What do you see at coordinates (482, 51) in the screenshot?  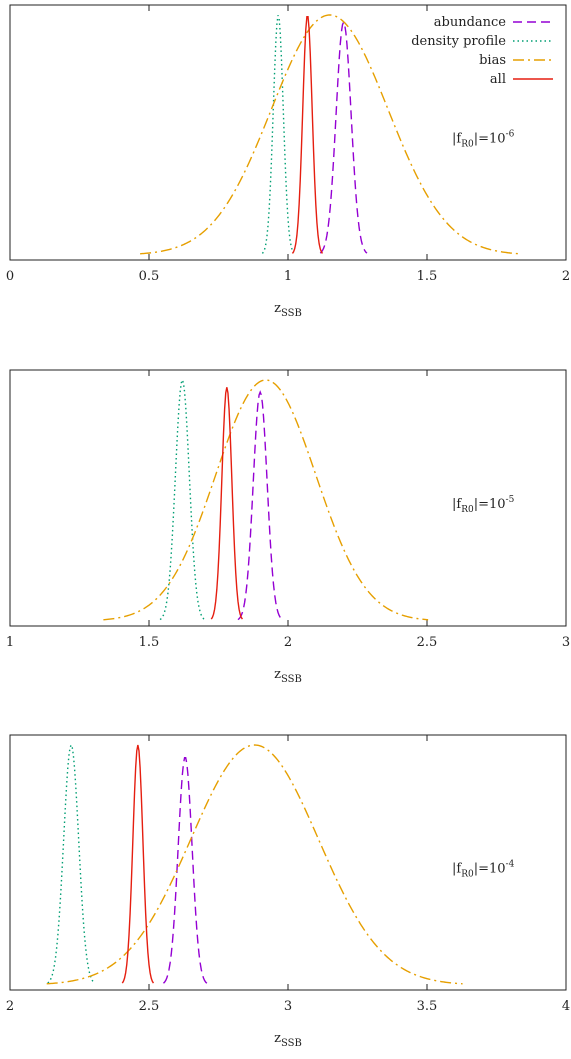 I see `legend: abundance density profile bias all` at bounding box center [482, 51].